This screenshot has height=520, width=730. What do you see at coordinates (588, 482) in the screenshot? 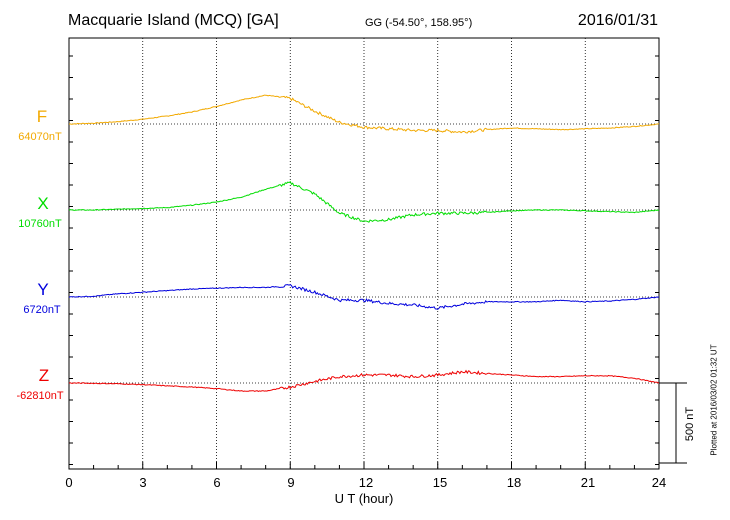
I see `x-tick-label: 21` at bounding box center [588, 482].